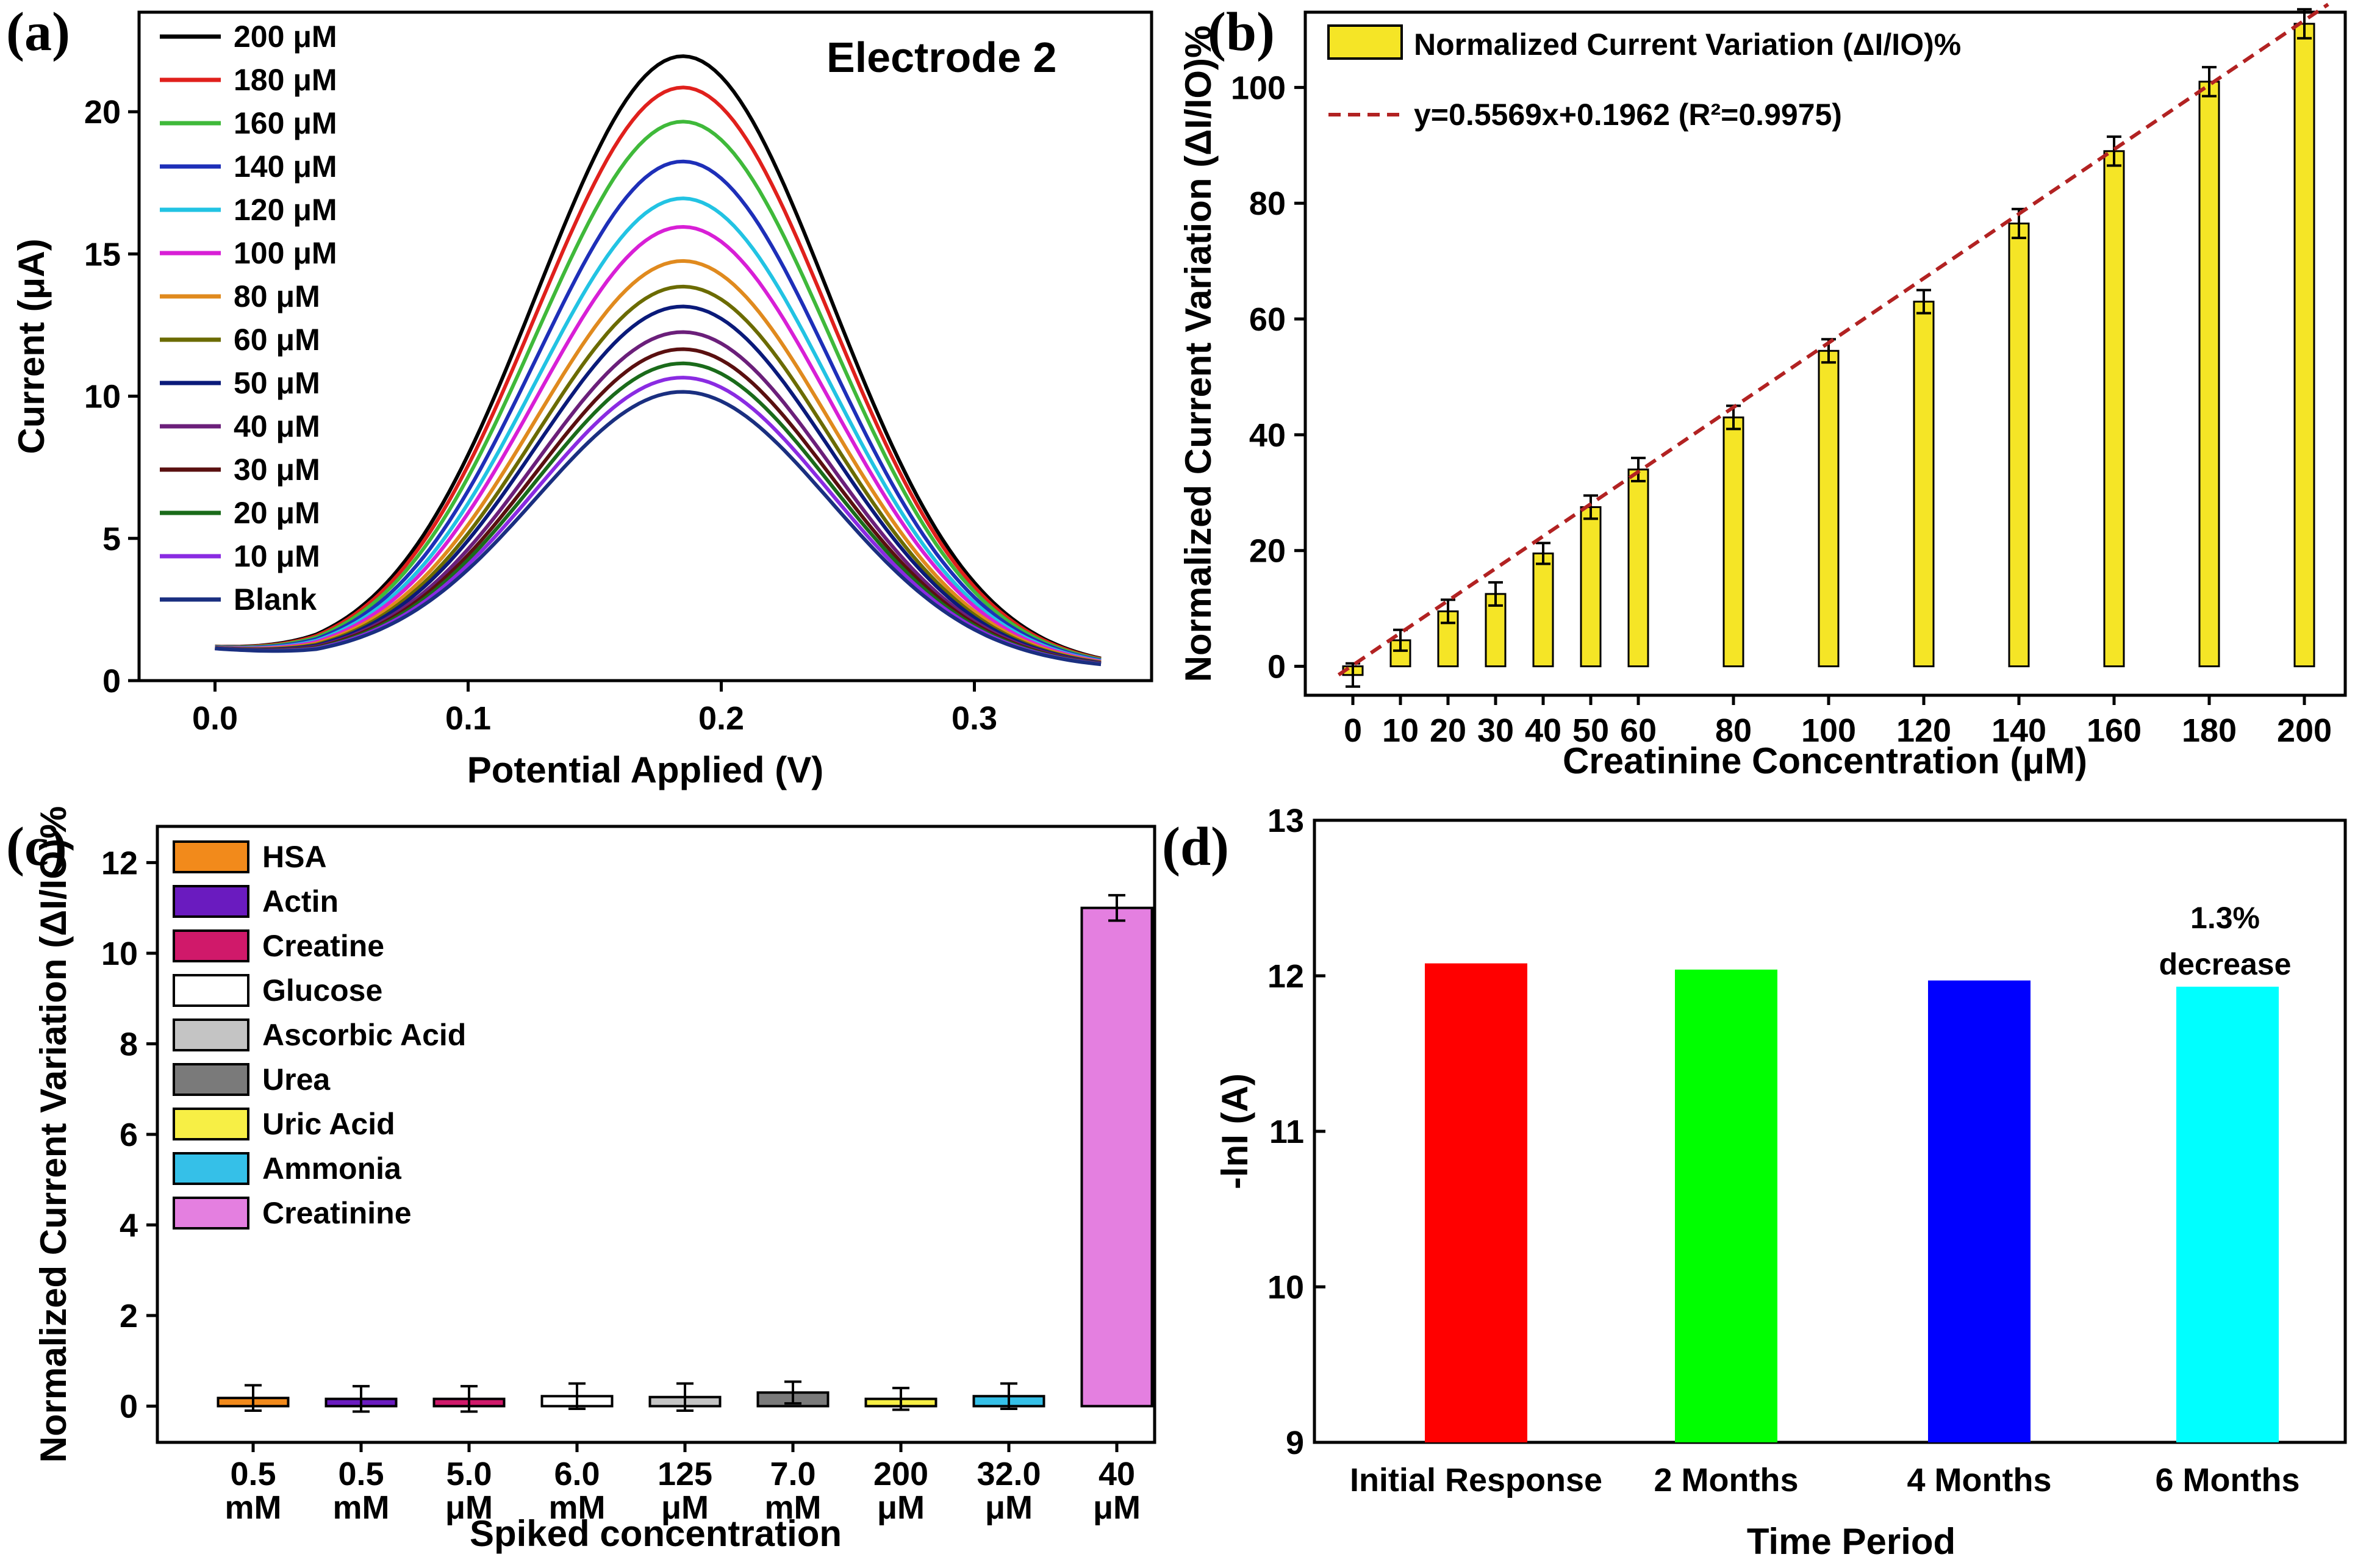 This screenshot has width=2355, height=1568. I want to click on c-legend-label-4: Ascorbic Acid, so click(364, 1035).